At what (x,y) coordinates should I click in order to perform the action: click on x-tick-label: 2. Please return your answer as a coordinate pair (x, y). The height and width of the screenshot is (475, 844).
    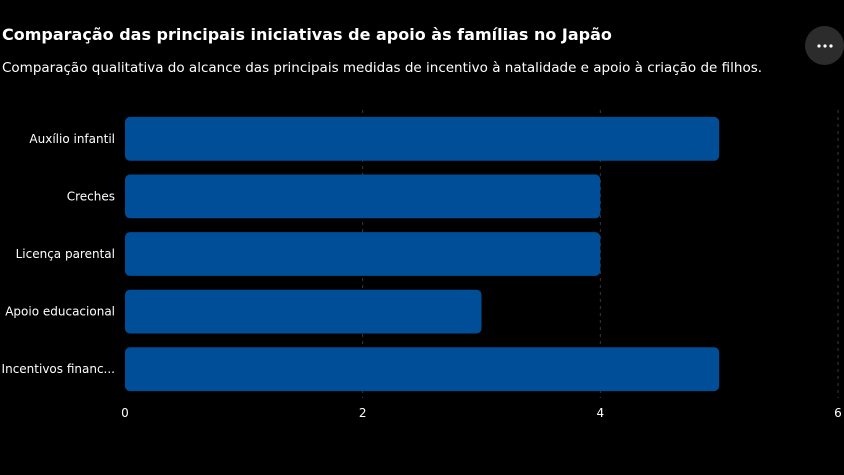
    Looking at the image, I should click on (363, 413).